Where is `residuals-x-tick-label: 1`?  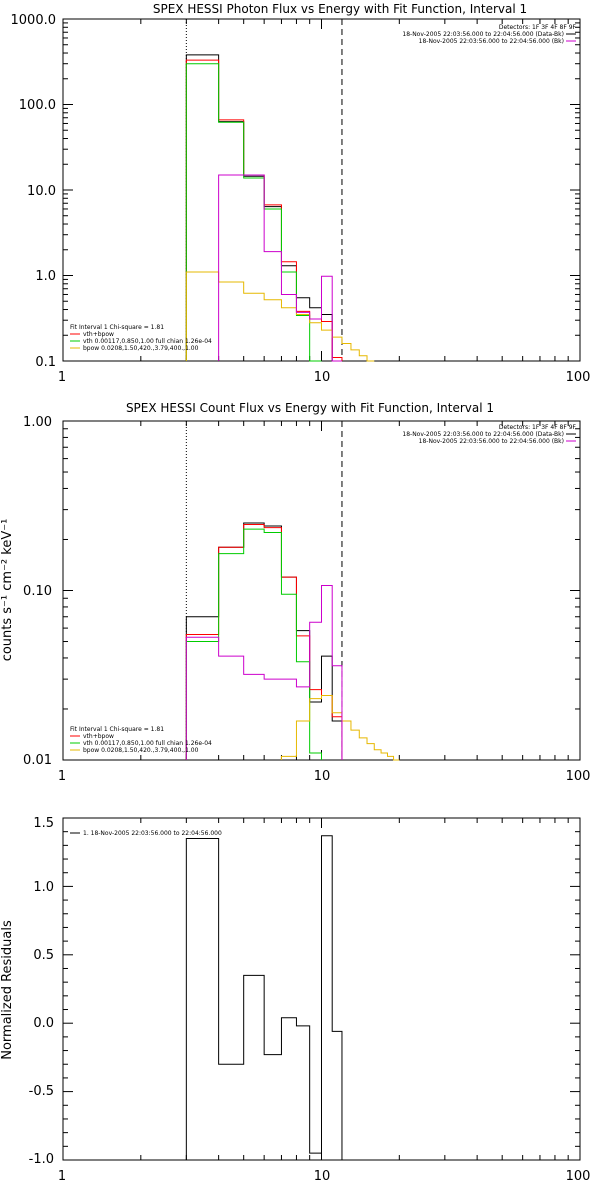
residuals-x-tick-label: 1 is located at coordinates (62, 1176).